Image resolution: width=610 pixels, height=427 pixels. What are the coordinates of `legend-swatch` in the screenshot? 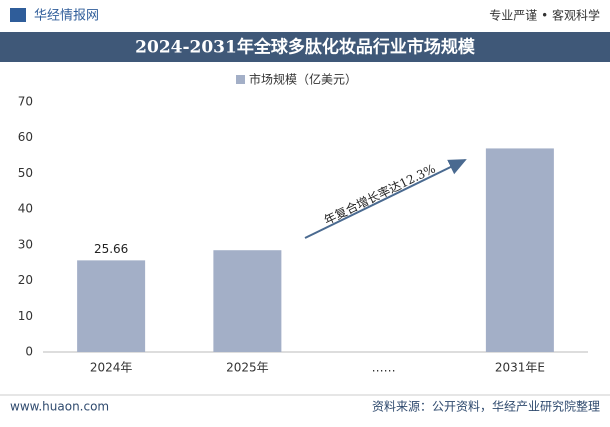 It's located at (240, 79).